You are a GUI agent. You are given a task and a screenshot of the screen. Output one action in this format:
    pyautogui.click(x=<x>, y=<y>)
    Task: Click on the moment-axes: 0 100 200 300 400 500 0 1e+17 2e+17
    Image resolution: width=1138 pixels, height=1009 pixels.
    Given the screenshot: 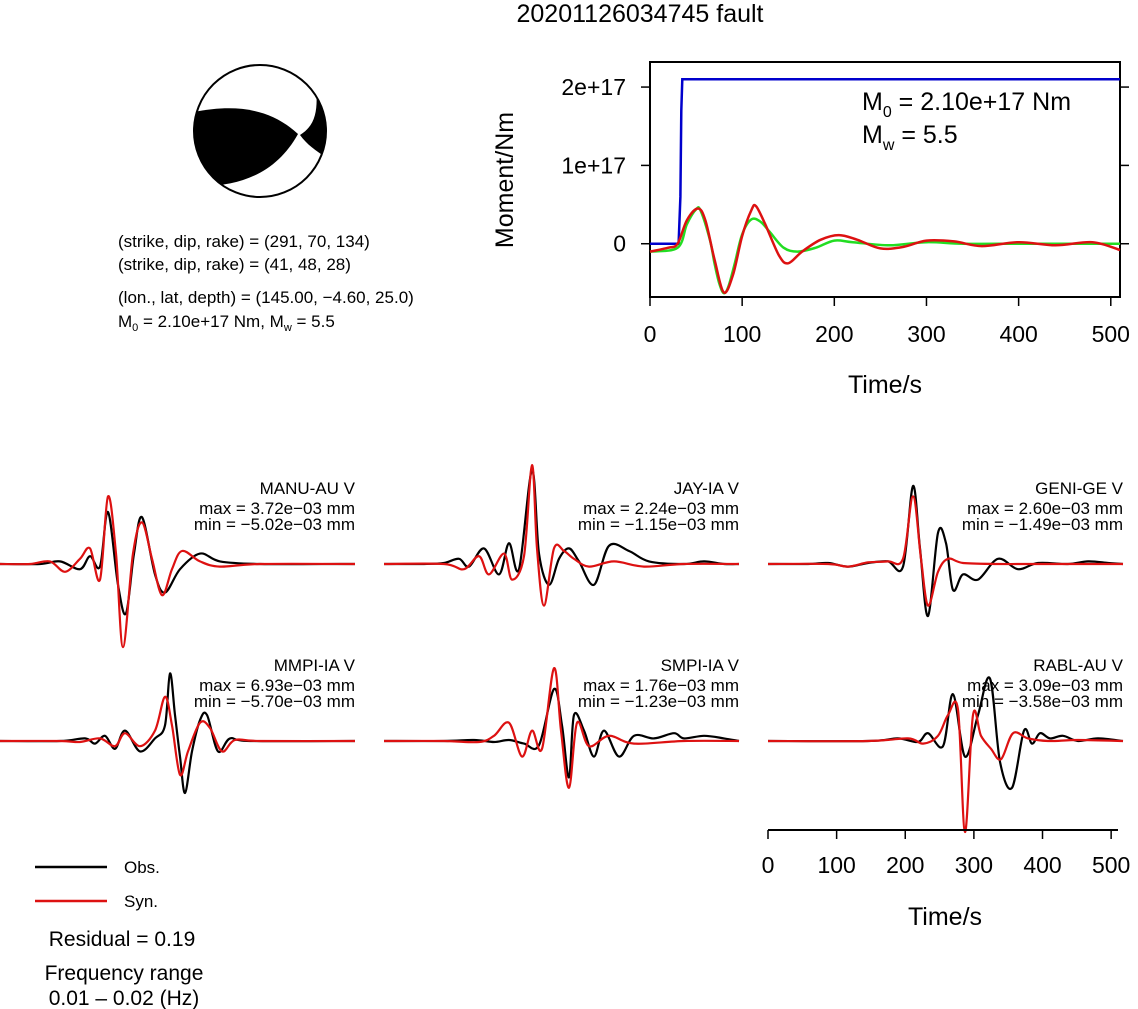 What is the action you would take?
    pyautogui.click(x=845, y=210)
    